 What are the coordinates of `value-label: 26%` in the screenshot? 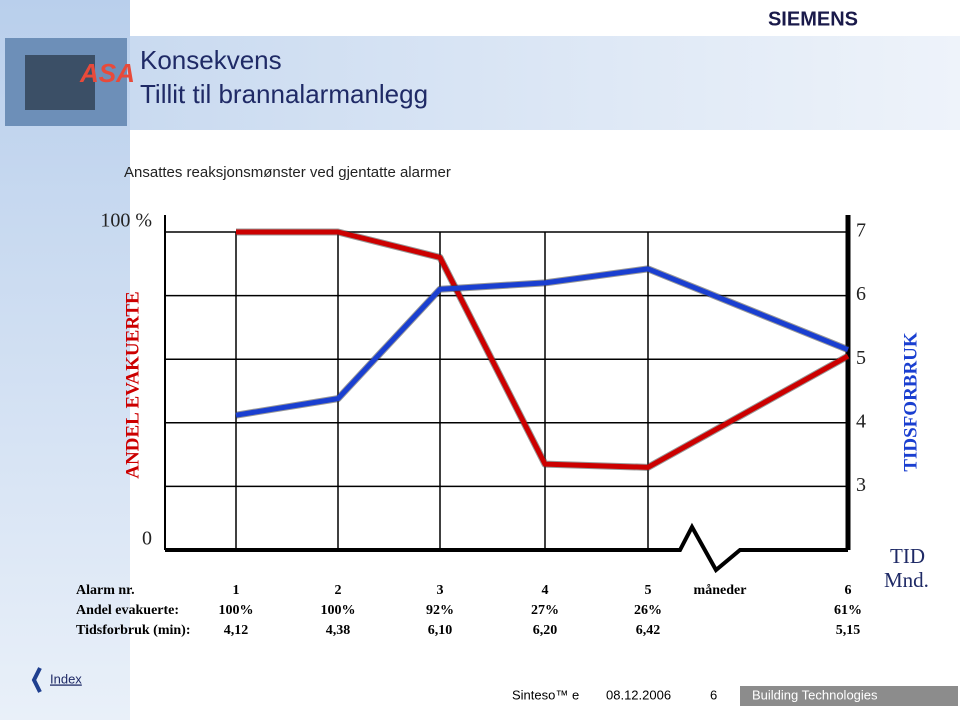 It's located at (648, 610).